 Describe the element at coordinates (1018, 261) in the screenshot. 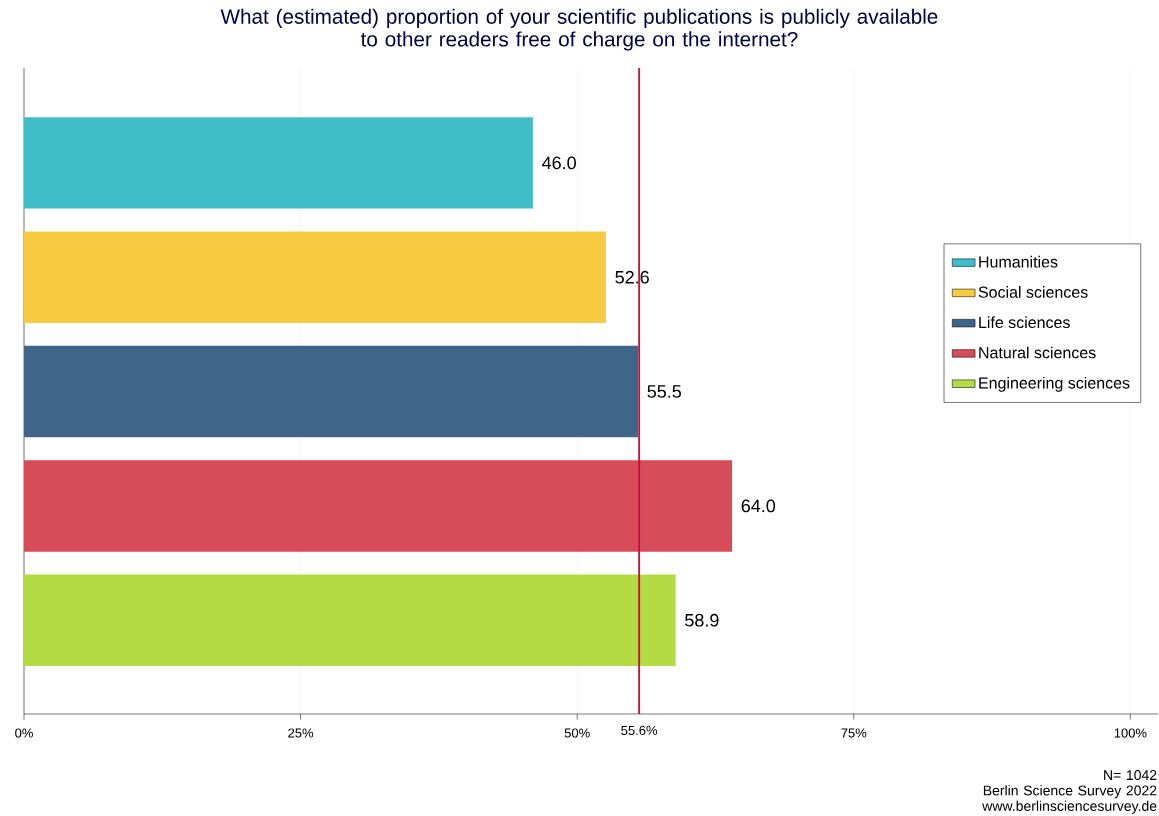

I see `legend-label: Humanities` at that location.